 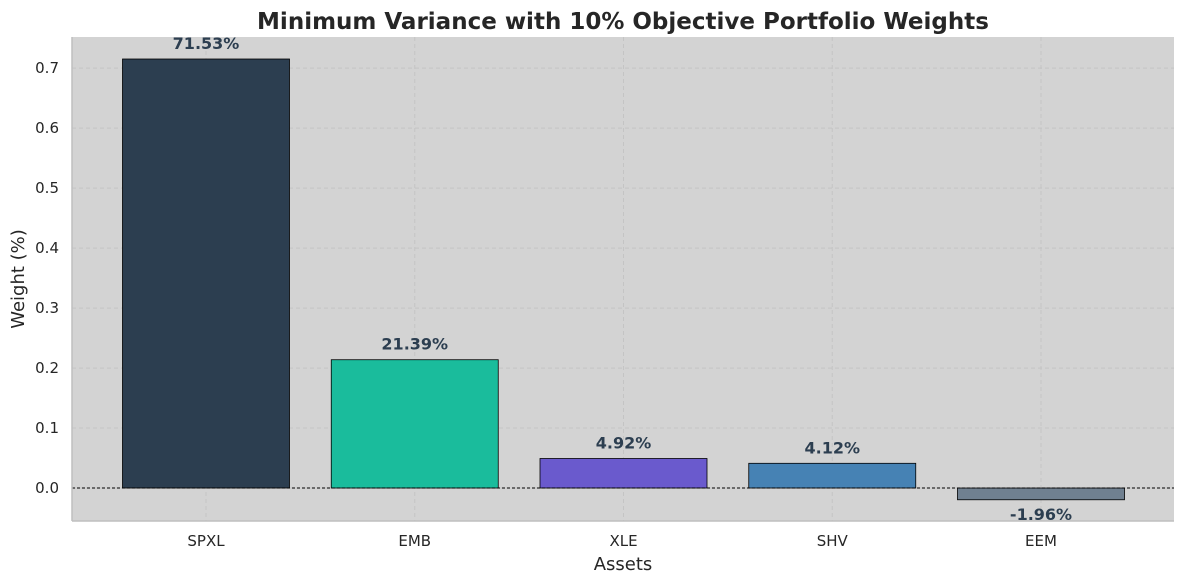 What do you see at coordinates (624, 443) in the screenshot?
I see `bar-value-label: 4.92%` at bounding box center [624, 443].